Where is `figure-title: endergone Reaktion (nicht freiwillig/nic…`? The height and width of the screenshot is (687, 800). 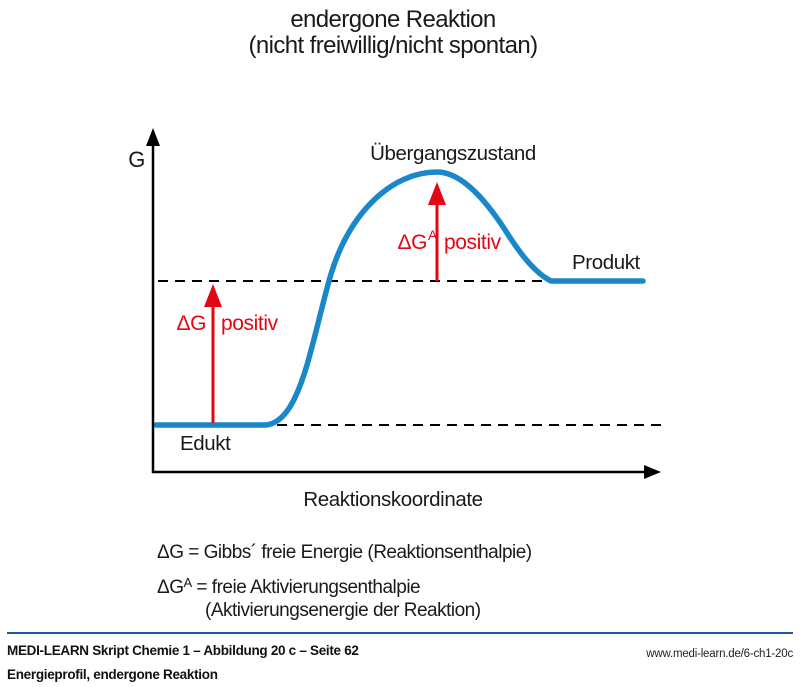 figure-title: endergone Reaktion (nicht freiwillig/nic… is located at coordinates (393, 33).